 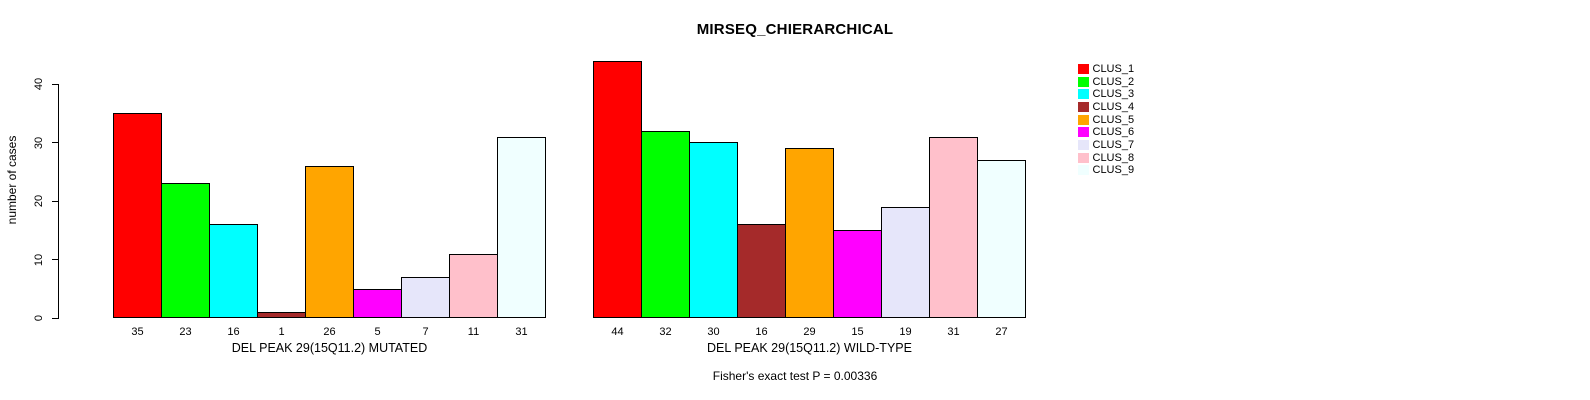 I want to click on bar-value-label: 1, so click(x=281, y=332).